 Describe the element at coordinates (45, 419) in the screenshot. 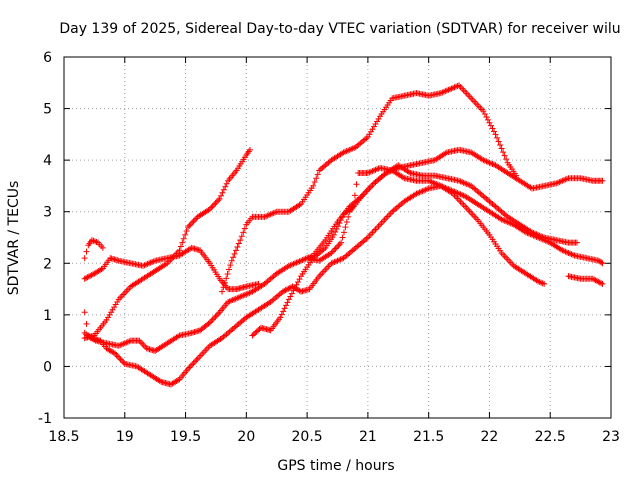

I see `y-tick-label: -1` at that location.